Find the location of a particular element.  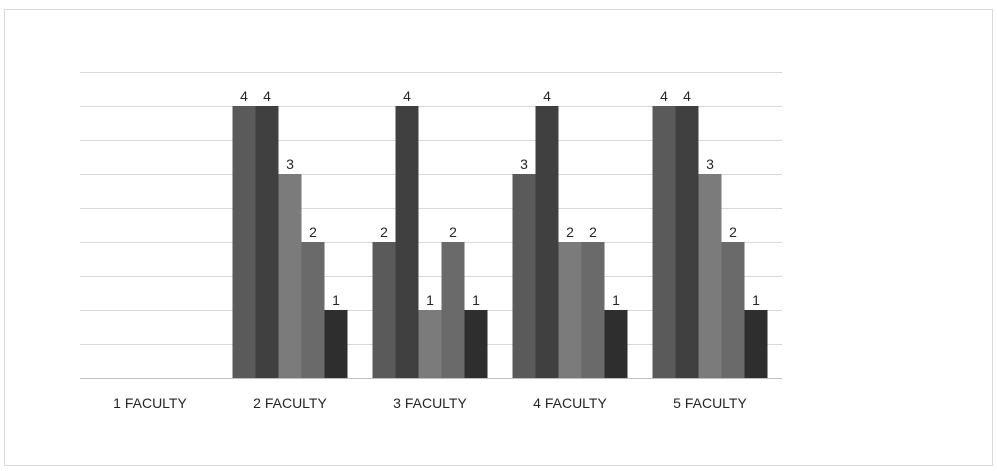

x-tick-label: 5 FACULTY is located at coordinates (710, 403).